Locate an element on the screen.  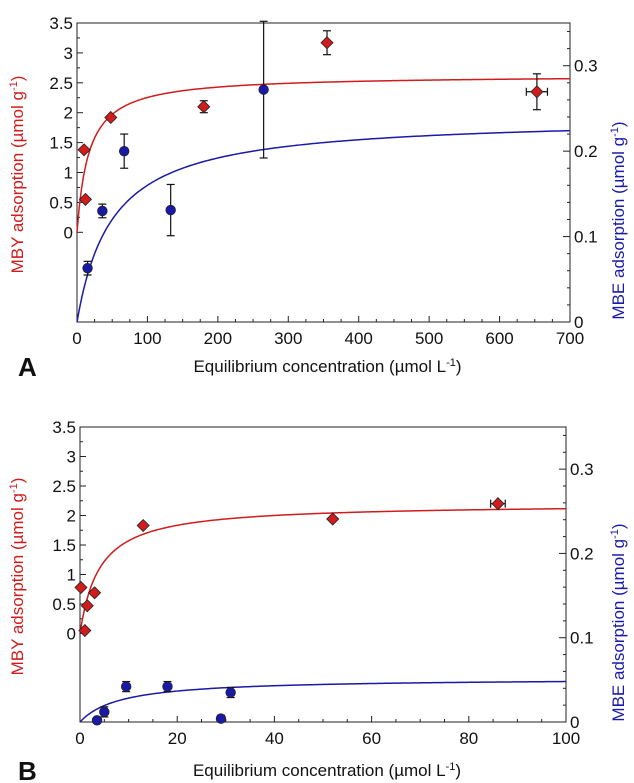
x-tick-label: 20 is located at coordinates (177, 738).